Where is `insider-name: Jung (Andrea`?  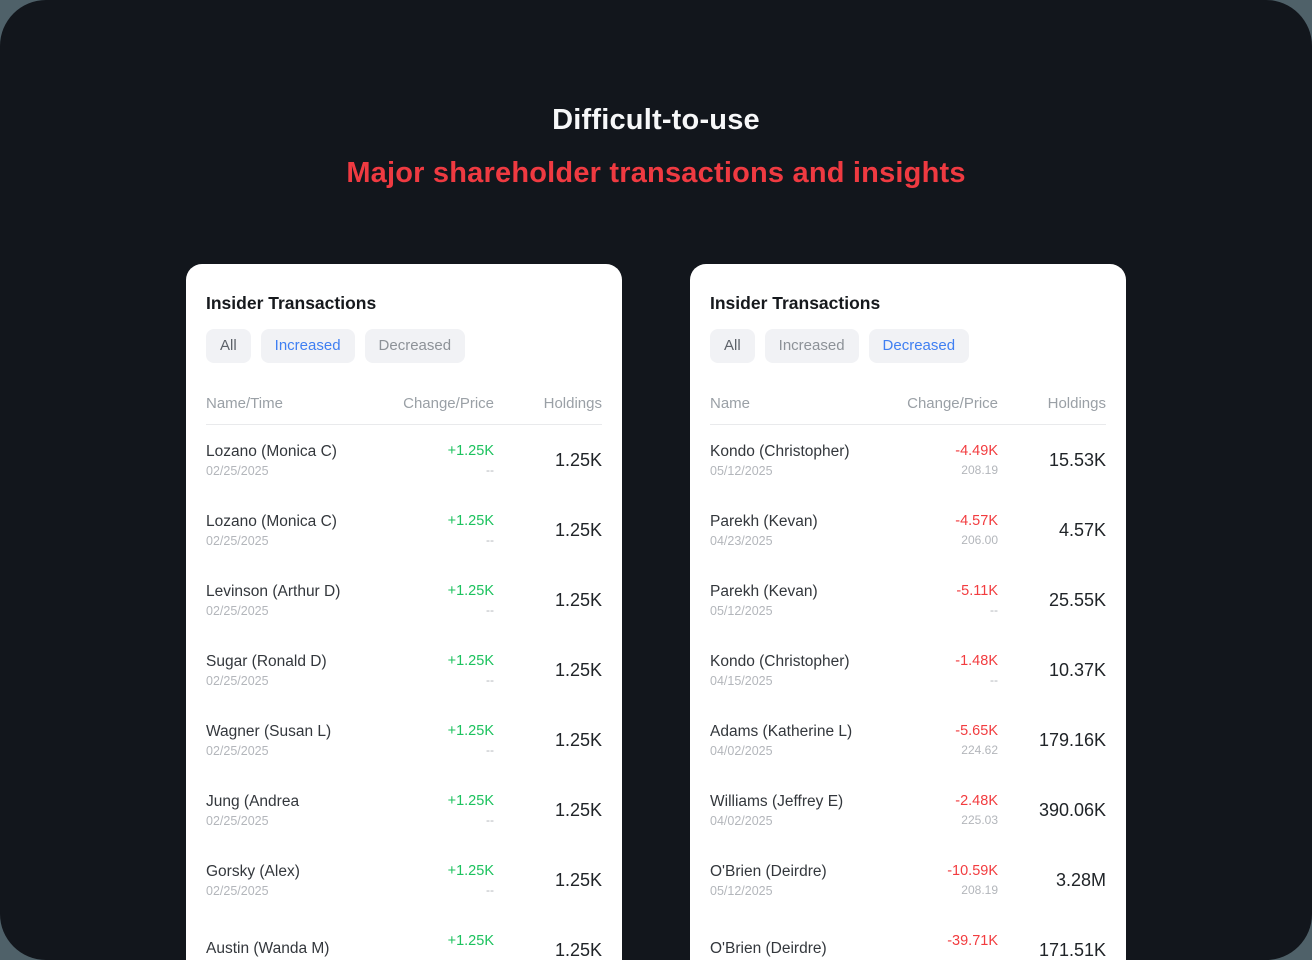 insider-name: Jung (Andrea is located at coordinates (253, 801).